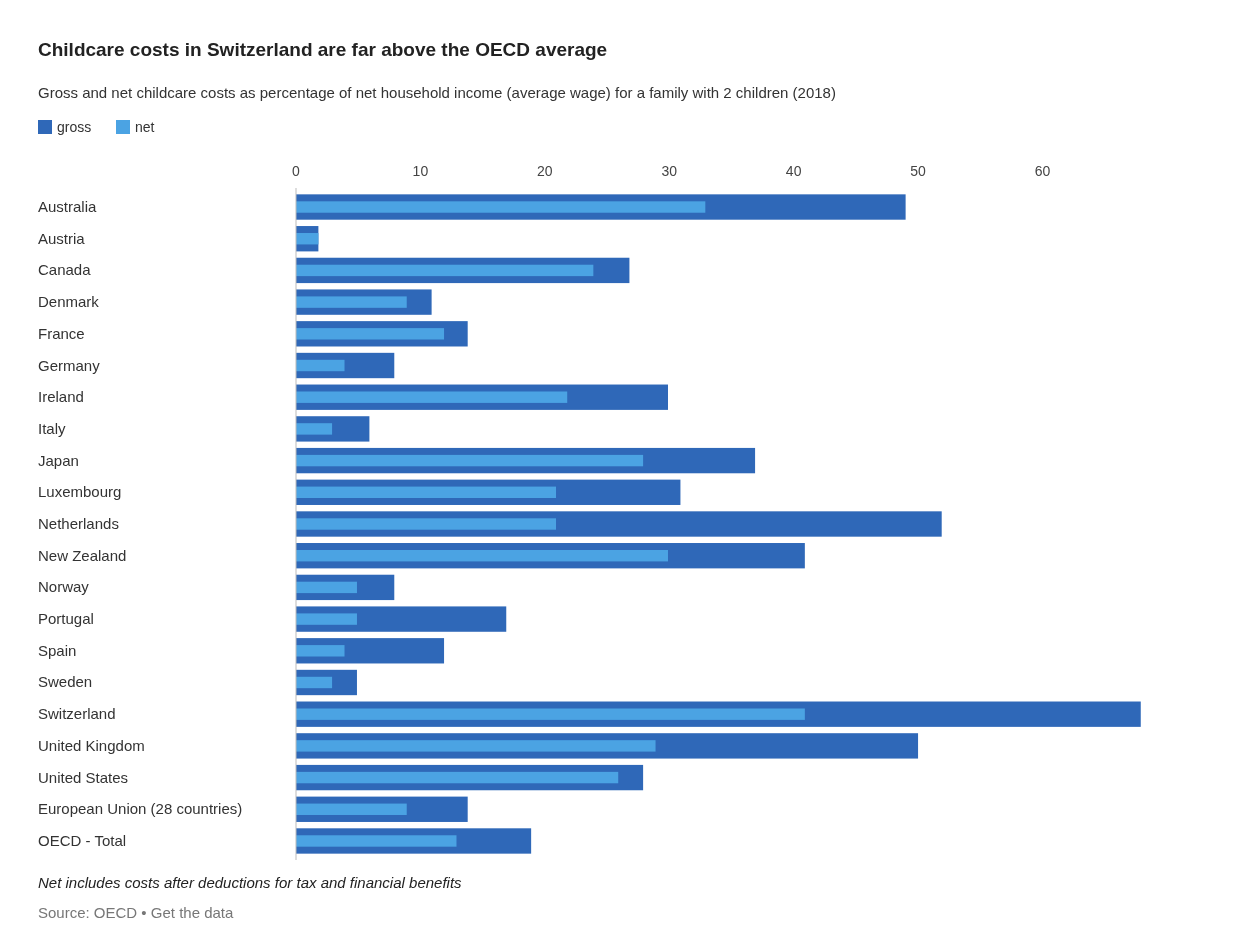 The width and height of the screenshot is (1246, 947). Describe the element at coordinates (91, 745) in the screenshot. I see `y-tick-label: United Kingdom` at that location.